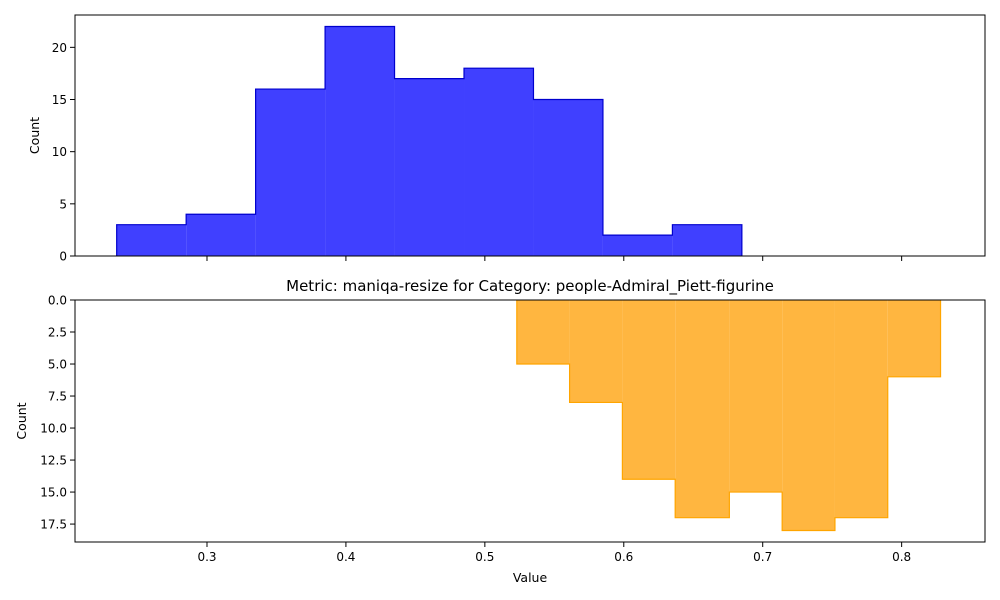 This screenshot has width=1000, height=600. What do you see at coordinates (901, 557) in the screenshot?
I see `x-tick-label: 0.8` at bounding box center [901, 557].